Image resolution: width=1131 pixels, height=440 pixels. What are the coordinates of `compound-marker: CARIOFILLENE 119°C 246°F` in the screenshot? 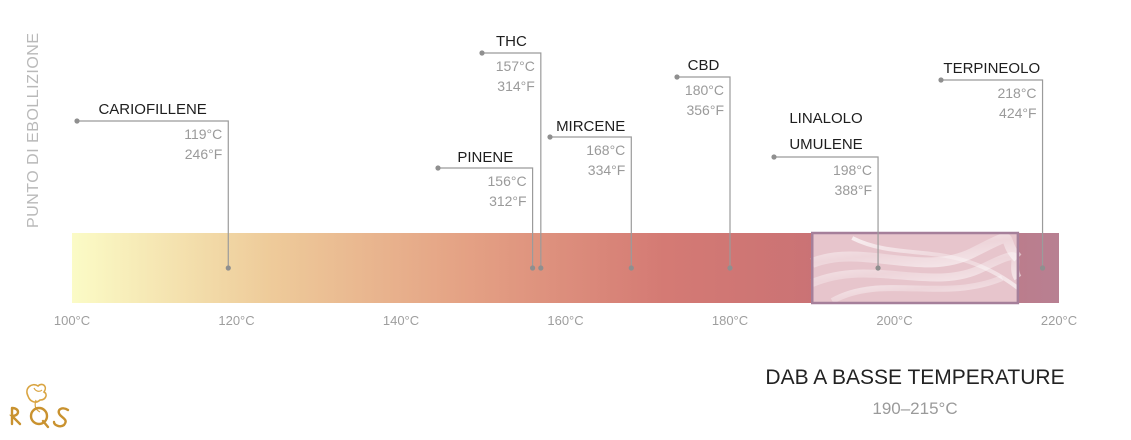 It's located at (152, 186).